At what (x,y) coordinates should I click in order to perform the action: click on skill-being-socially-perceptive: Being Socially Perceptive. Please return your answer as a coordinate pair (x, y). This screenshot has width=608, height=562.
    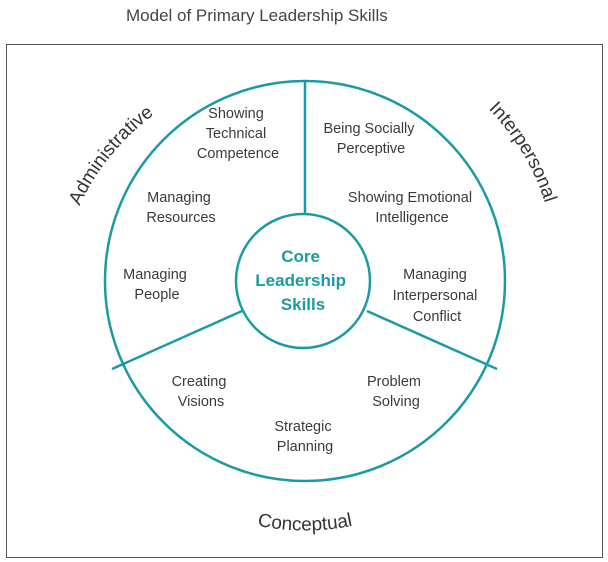
    Looking at the image, I should click on (370, 139).